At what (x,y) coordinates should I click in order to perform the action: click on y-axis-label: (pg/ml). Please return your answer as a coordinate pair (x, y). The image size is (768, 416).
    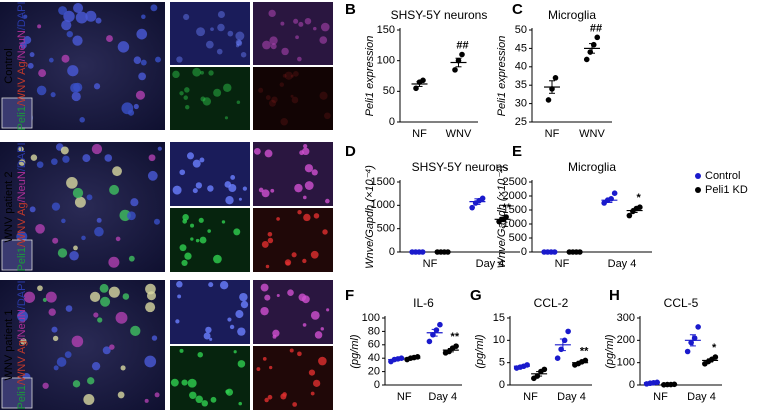
    Looking at the image, I should click on (610, 351).